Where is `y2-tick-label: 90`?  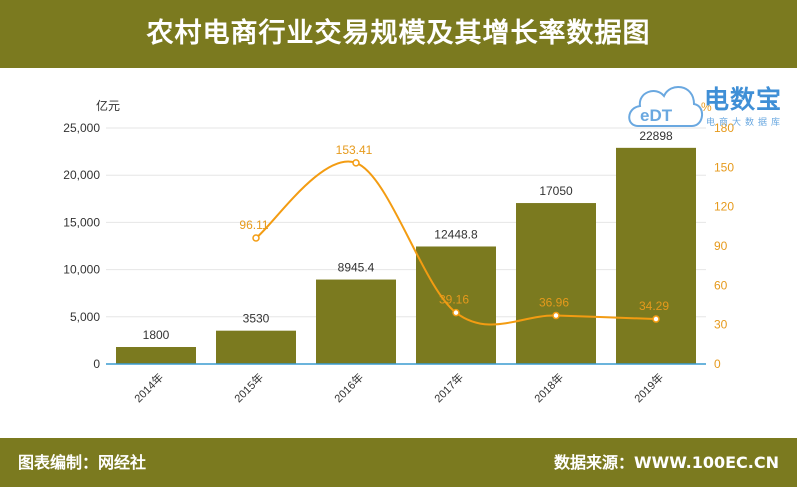
y2-tick-label: 90 is located at coordinates (721, 246).